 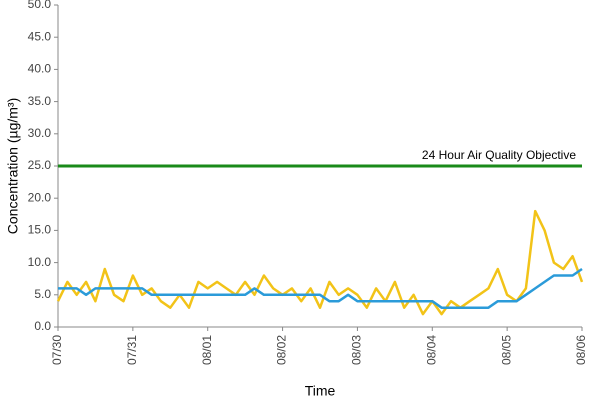 I want to click on x-tick-label: 07/30, so click(x=57, y=350).